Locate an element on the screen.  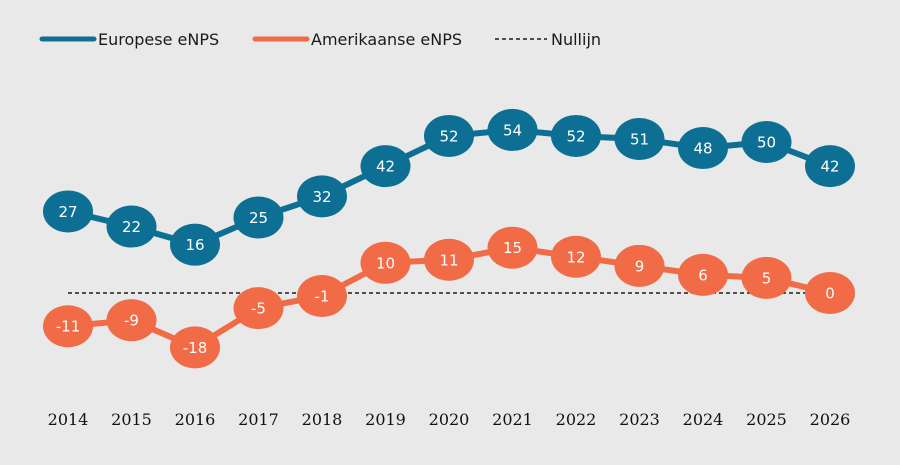
data-label: 5 is located at coordinates (767, 278).